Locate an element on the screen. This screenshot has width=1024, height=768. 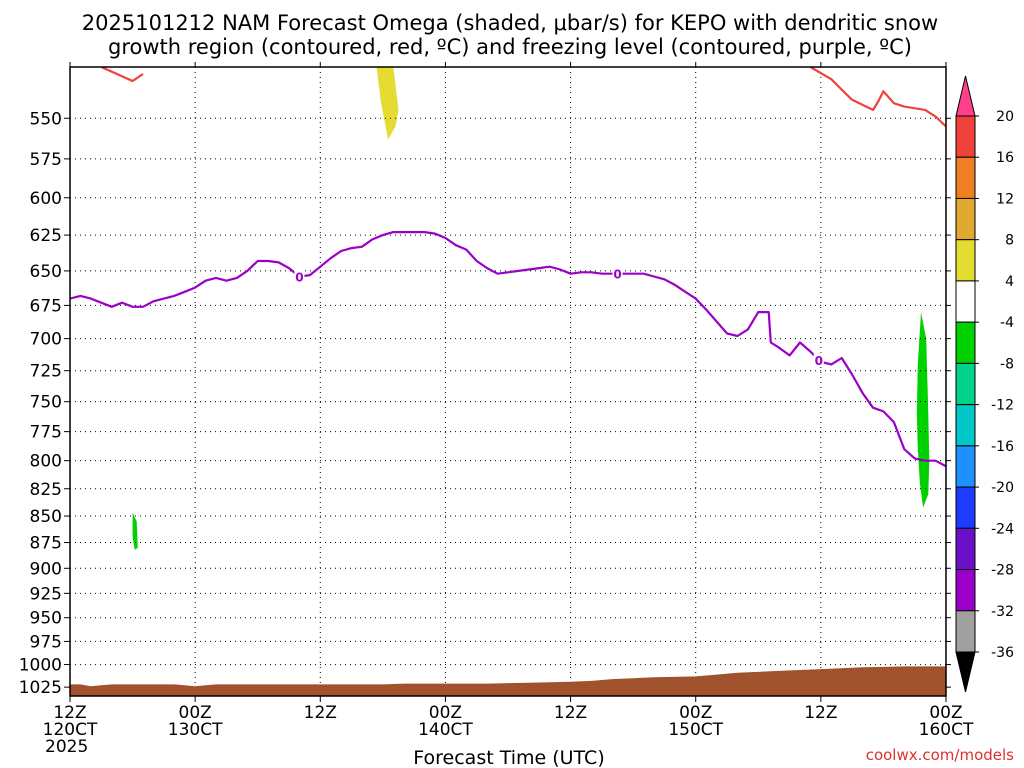
colorbar-label-2: 12 is located at coordinates (1005, 199).